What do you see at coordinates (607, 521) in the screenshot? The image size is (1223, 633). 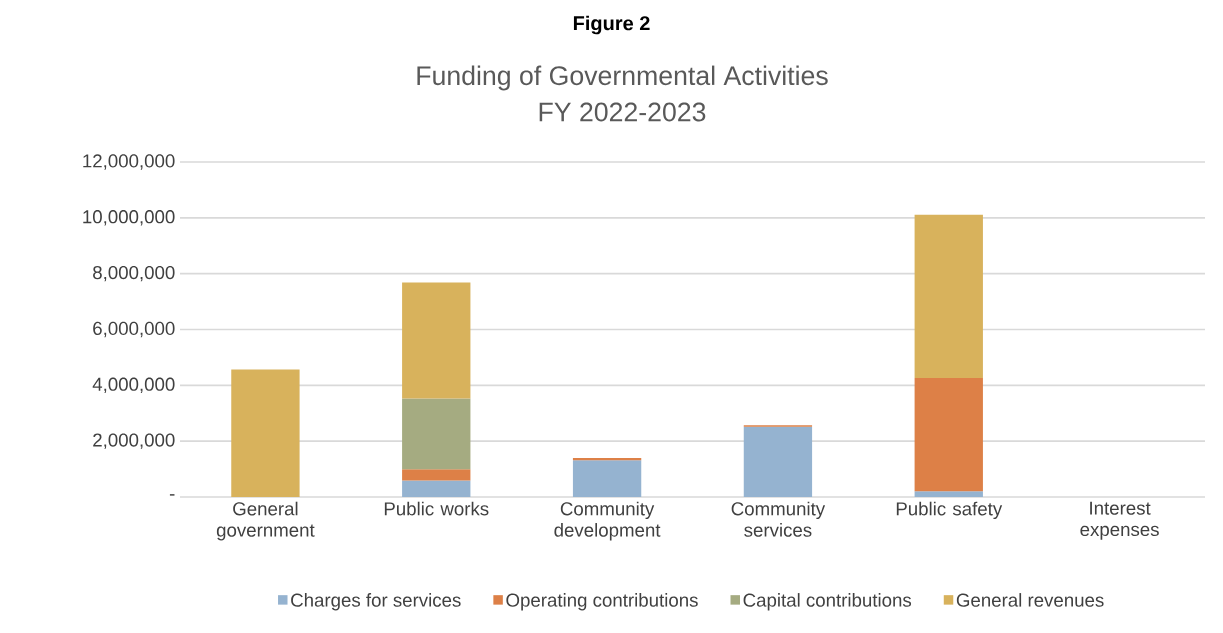 I see `x-tick-label: Community development` at bounding box center [607, 521].